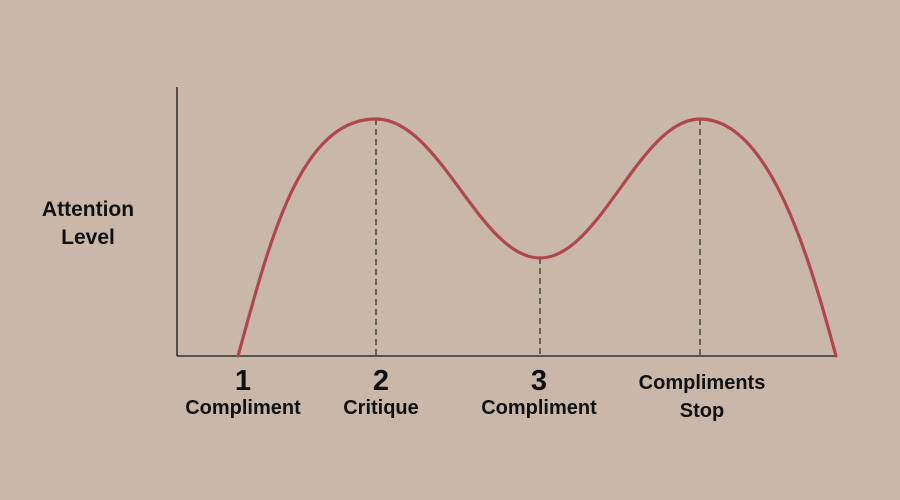 The image size is (900, 500). I want to click on marker-label: Compliments Stop, so click(702, 397).